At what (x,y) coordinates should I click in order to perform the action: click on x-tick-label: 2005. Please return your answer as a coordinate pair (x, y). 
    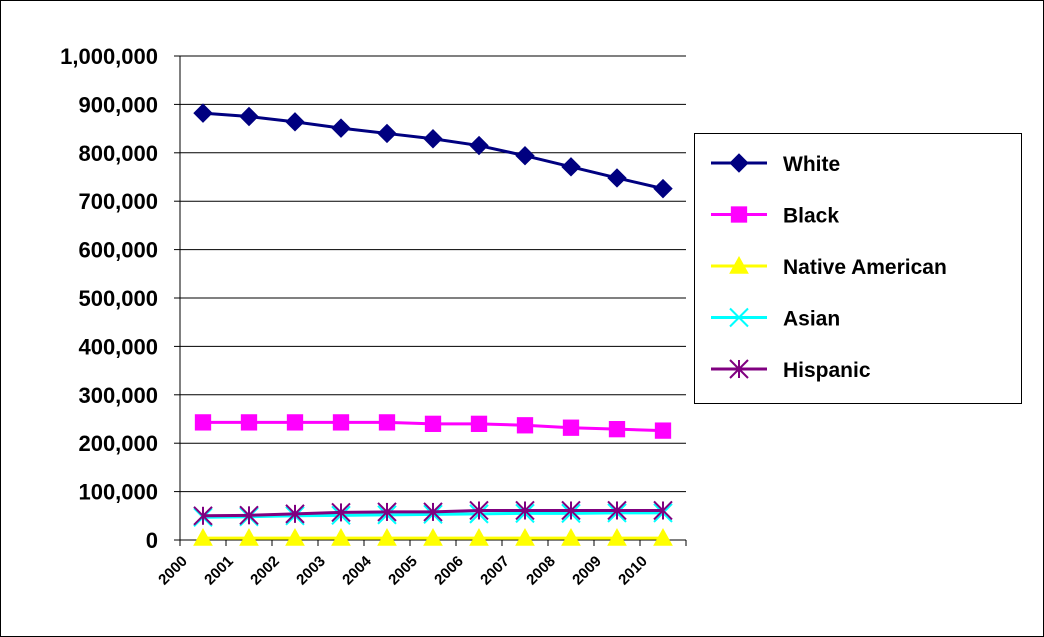
    Looking at the image, I should click on (403, 571).